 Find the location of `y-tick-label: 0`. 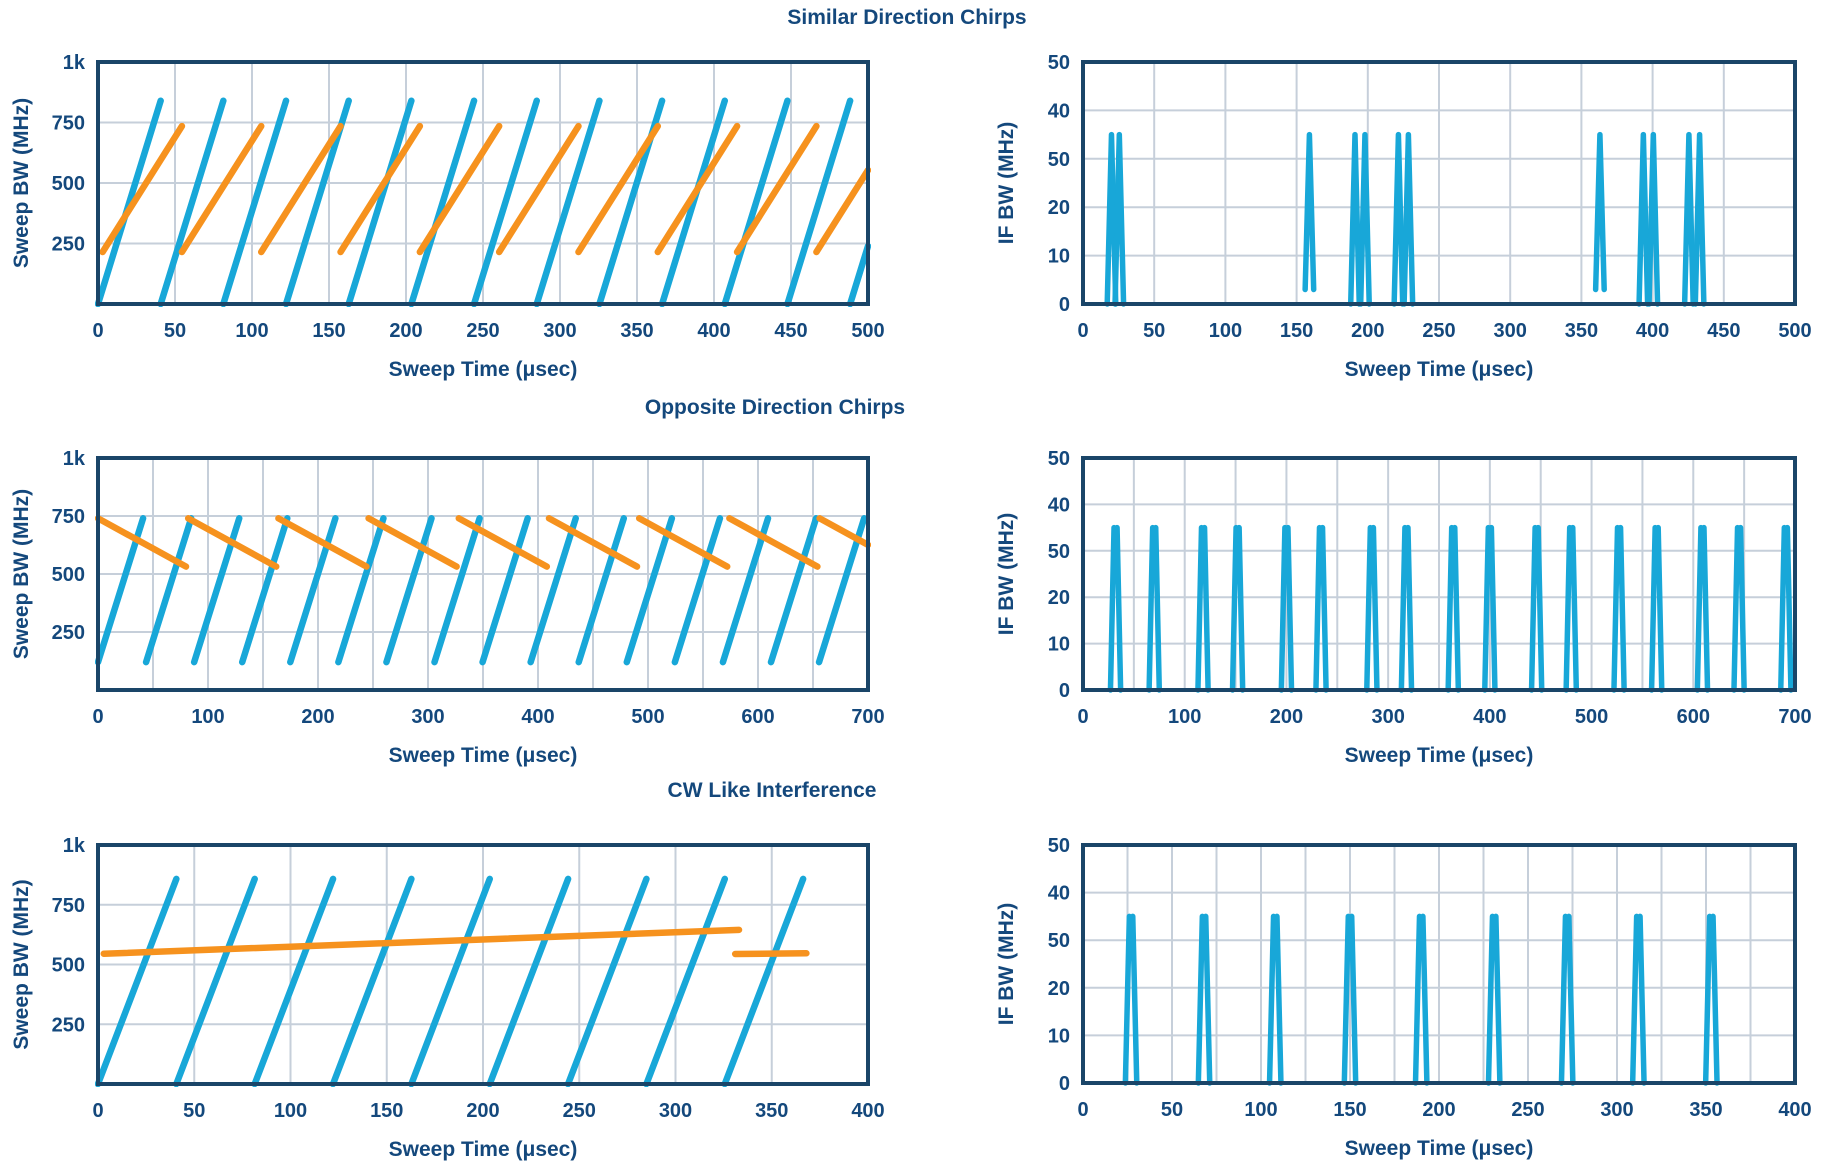

y-tick-label: 0 is located at coordinates (1064, 305).